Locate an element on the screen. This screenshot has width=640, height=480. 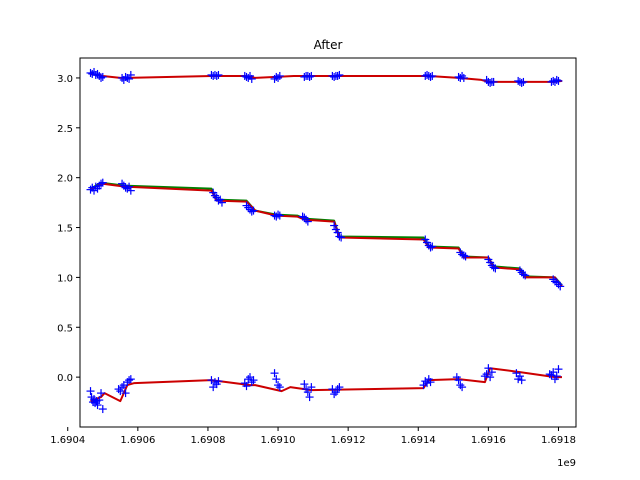
series-line is located at coordinates (326, 385).